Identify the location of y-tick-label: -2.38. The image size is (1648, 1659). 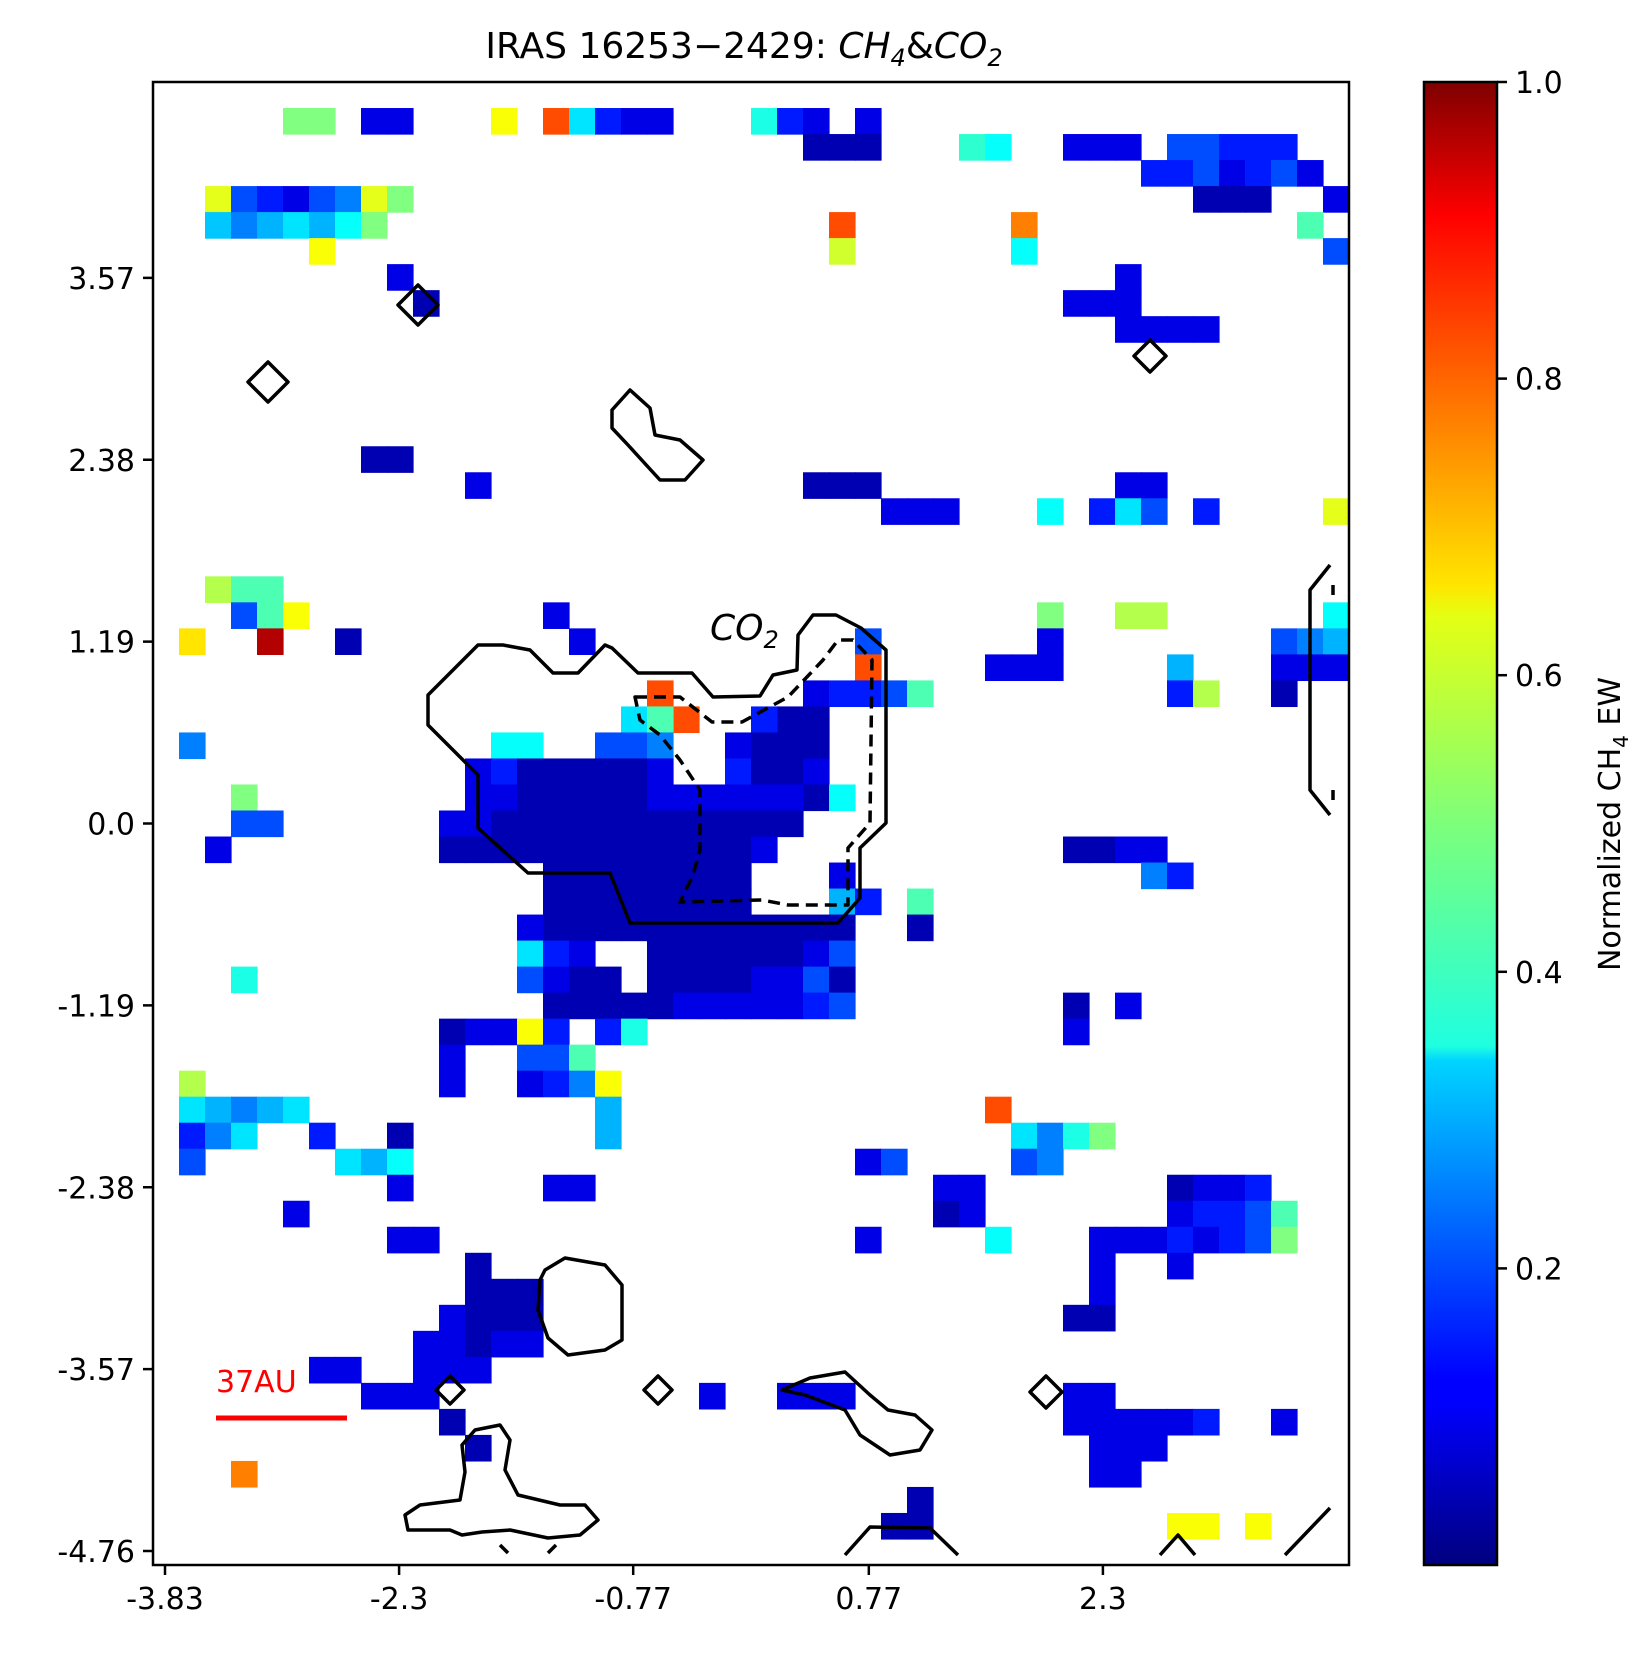
(96, 1188).